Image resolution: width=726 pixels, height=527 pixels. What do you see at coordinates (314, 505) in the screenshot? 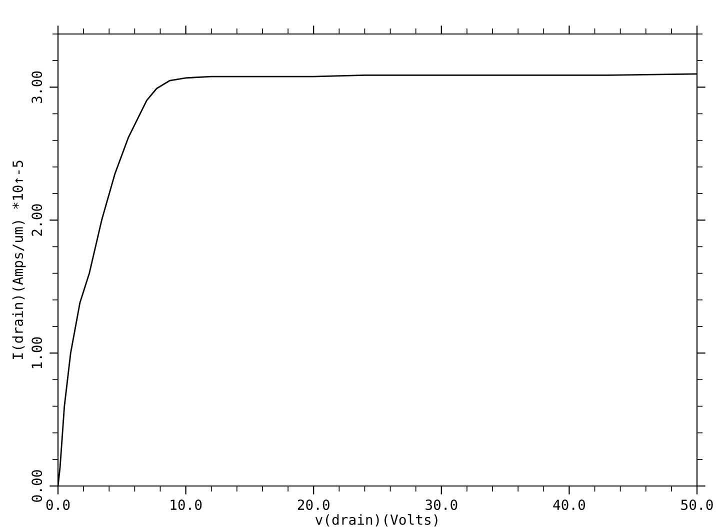
I see `x-tick-label: 20.0` at bounding box center [314, 505].